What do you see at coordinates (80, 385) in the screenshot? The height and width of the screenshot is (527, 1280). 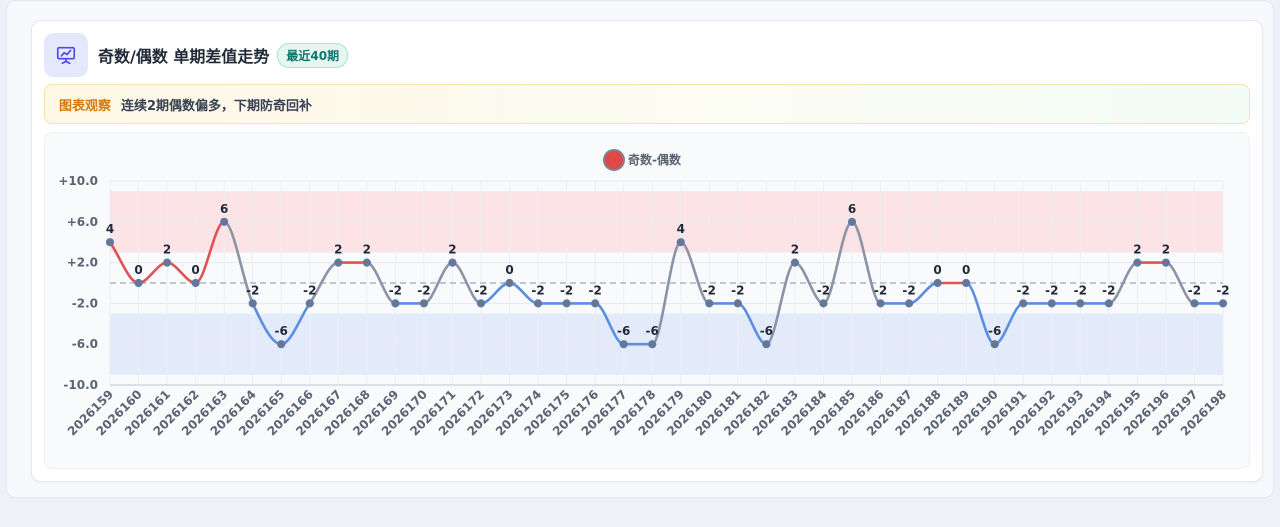 I see `y-tick-label: -10.0` at bounding box center [80, 385].